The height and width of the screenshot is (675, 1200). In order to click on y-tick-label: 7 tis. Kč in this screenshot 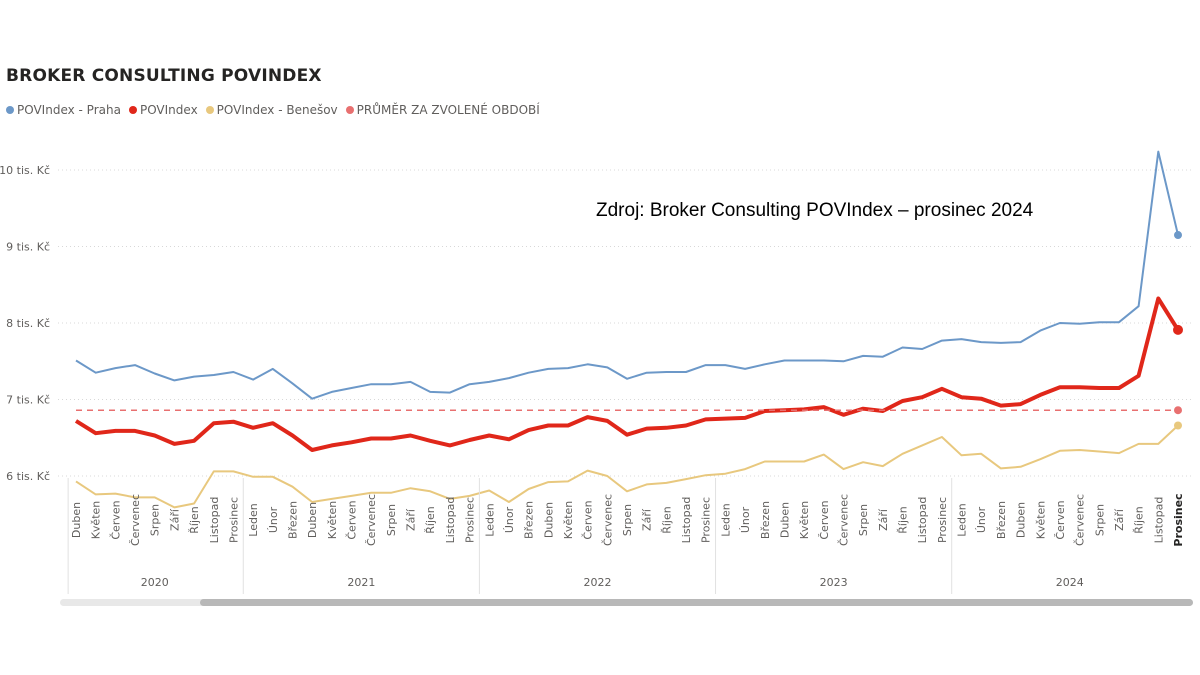, I will do `click(28, 400)`.